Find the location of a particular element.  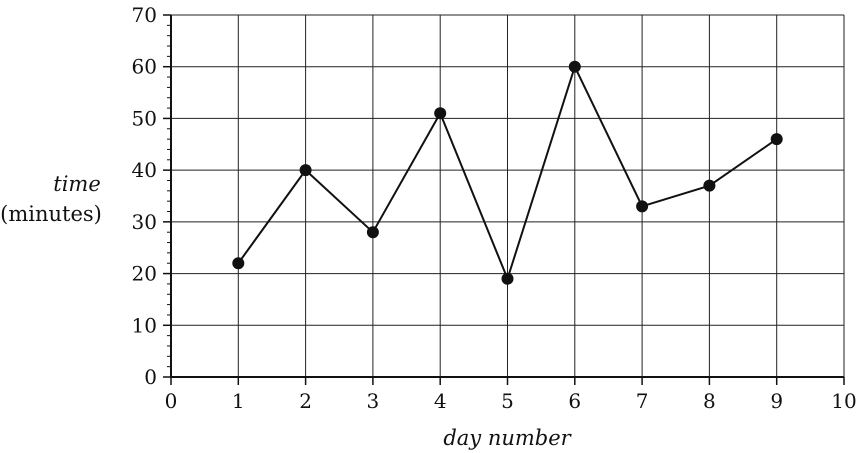

y-tick-label: 30 is located at coordinates (144, 222).